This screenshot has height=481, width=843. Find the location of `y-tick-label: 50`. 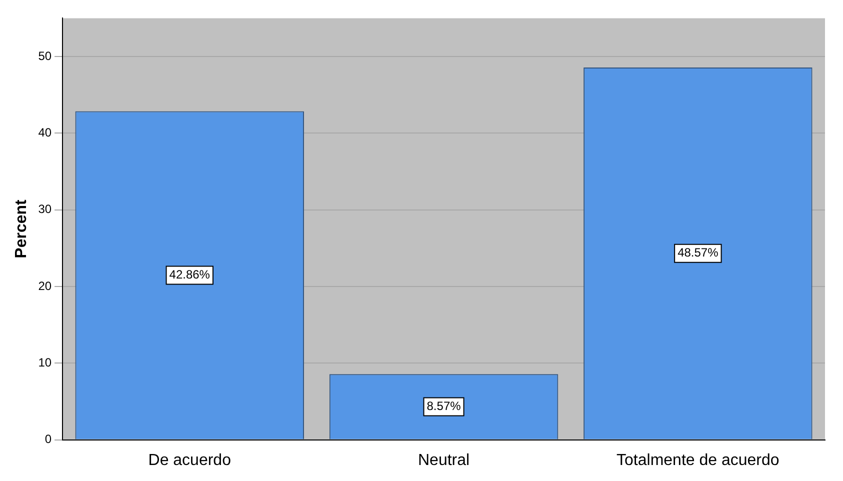

y-tick-label: 50 is located at coordinates (45, 55).